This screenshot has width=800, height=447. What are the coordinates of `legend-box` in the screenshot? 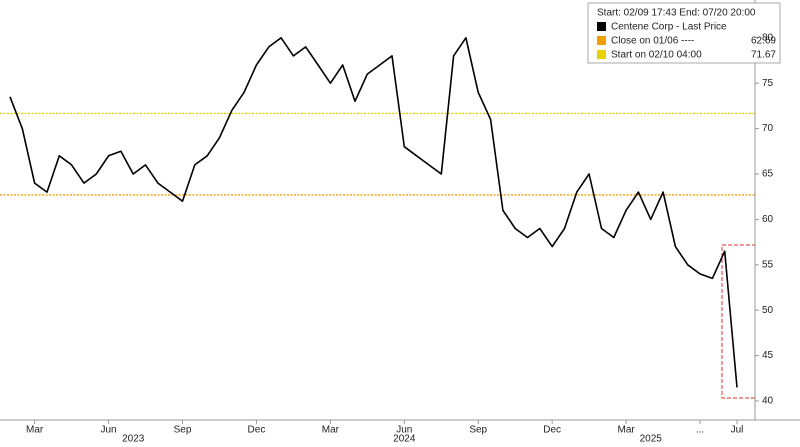 It's located at (684, 33).